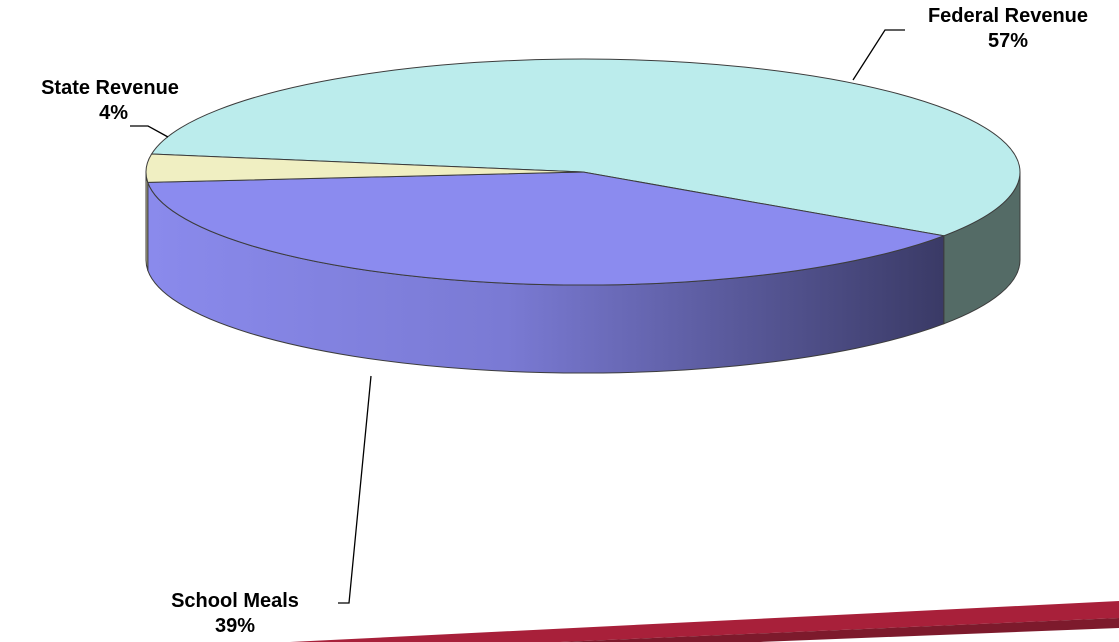  Describe the element at coordinates (1008, 29) in the screenshot. I see `data-label-federal-revenue: Federal Revenue 57%` at that location.